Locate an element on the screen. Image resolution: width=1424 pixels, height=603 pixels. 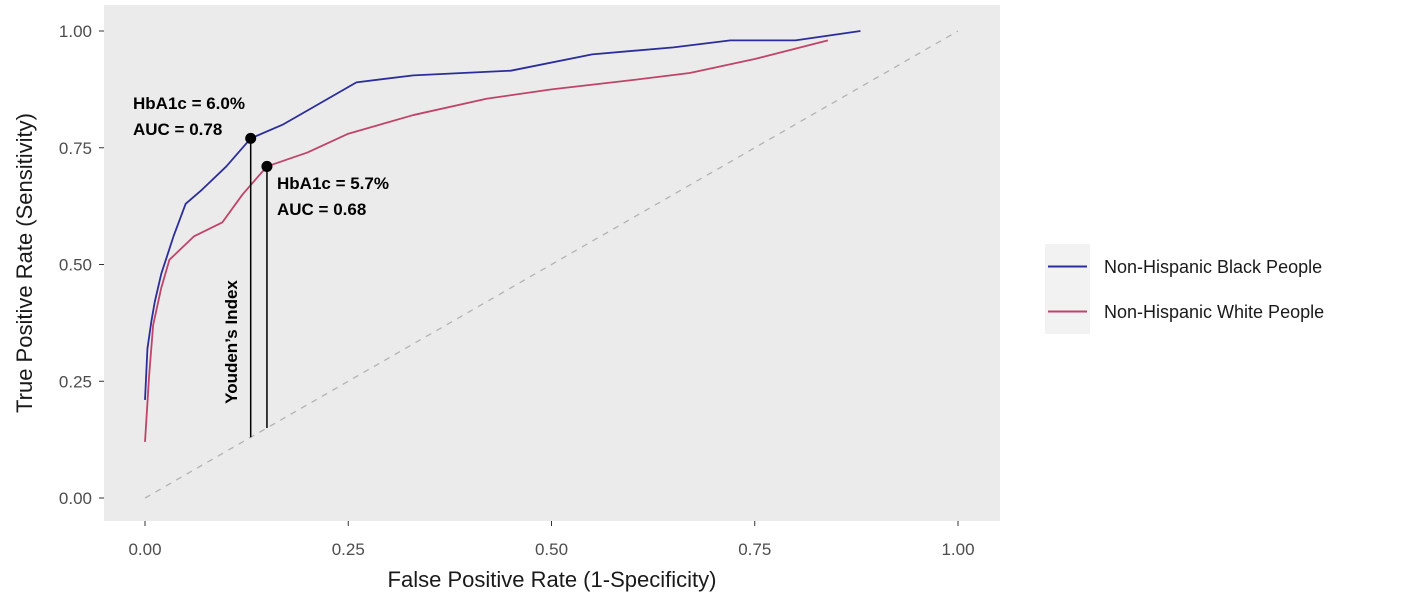
youden-point-white is located at coordinates (267, 166).